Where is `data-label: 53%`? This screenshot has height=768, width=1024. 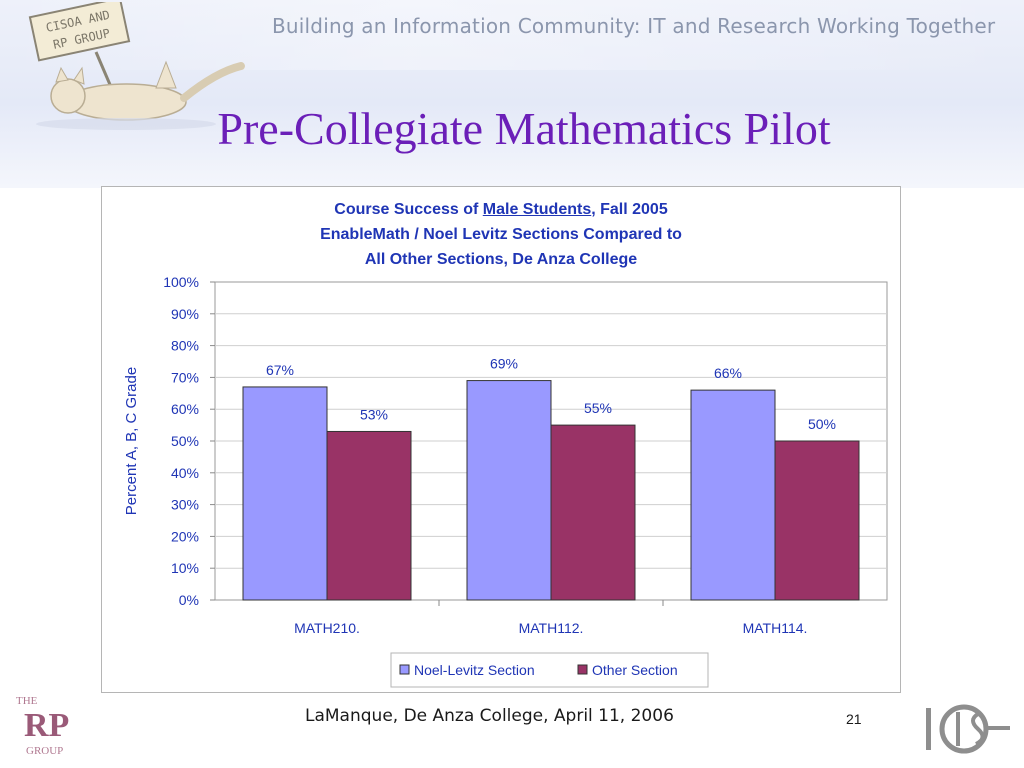 data-label: 53% is located at coordinates (374, 414).